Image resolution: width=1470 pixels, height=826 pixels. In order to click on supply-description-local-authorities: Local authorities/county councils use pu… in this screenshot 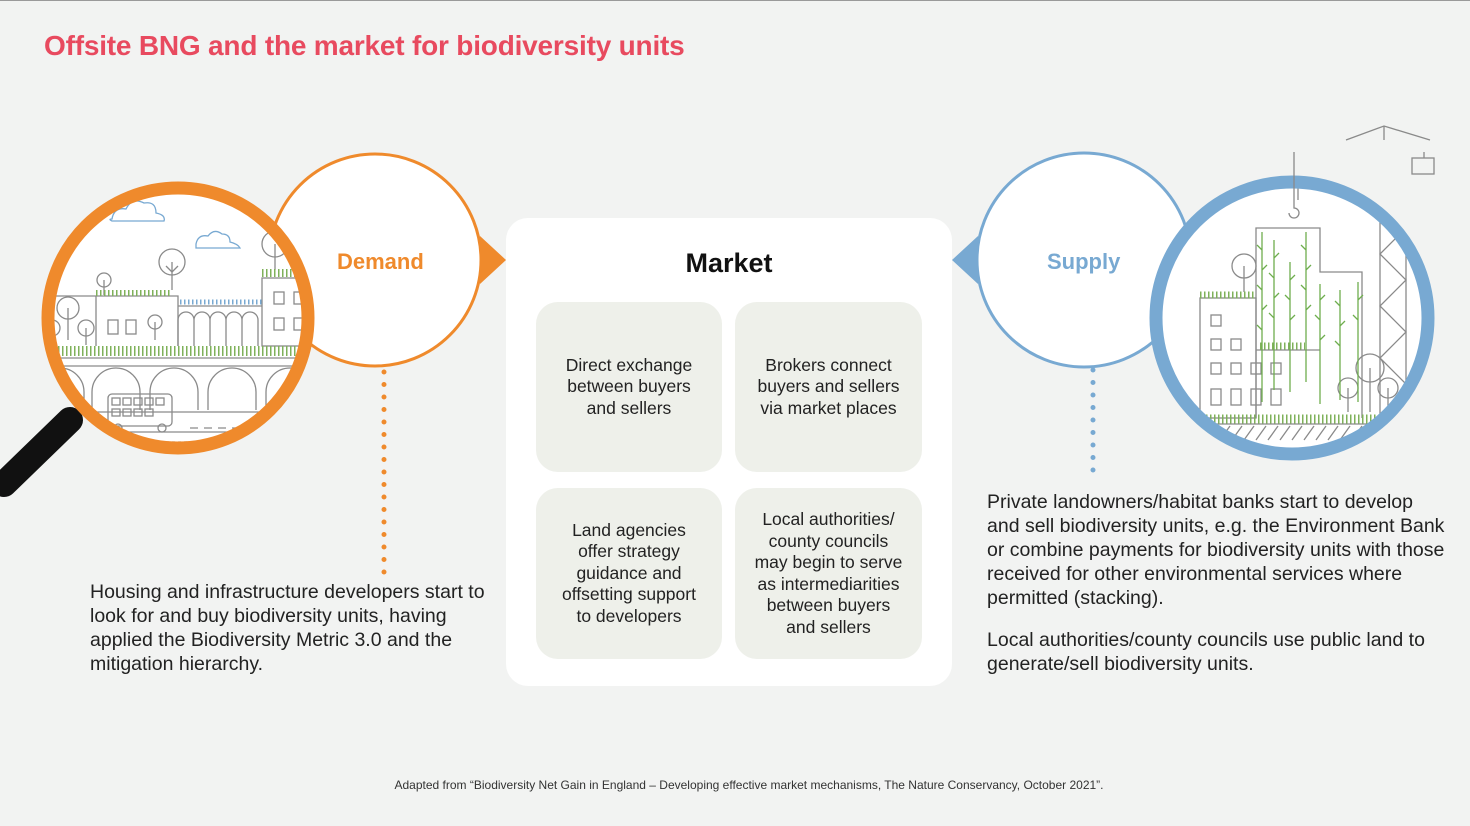, I will do `click(1206, 652)`.